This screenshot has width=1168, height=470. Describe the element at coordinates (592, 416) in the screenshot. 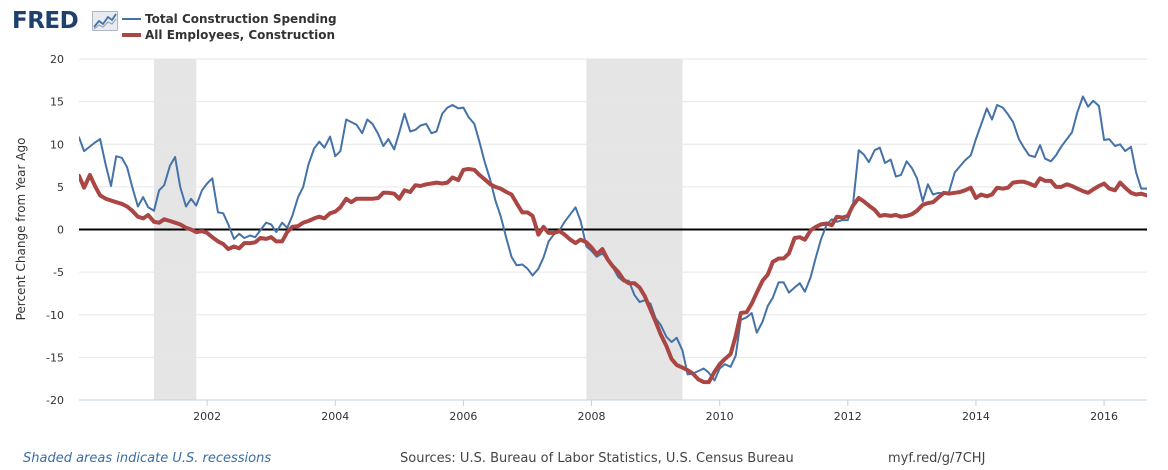

I see `x-tick-label: 2008` at that location.